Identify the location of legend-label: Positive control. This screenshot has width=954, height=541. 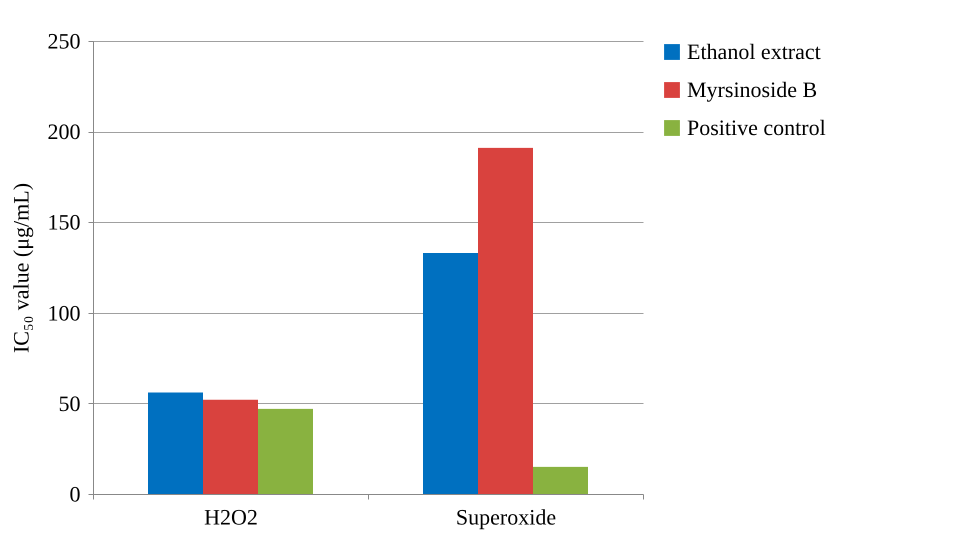
(756, 127).